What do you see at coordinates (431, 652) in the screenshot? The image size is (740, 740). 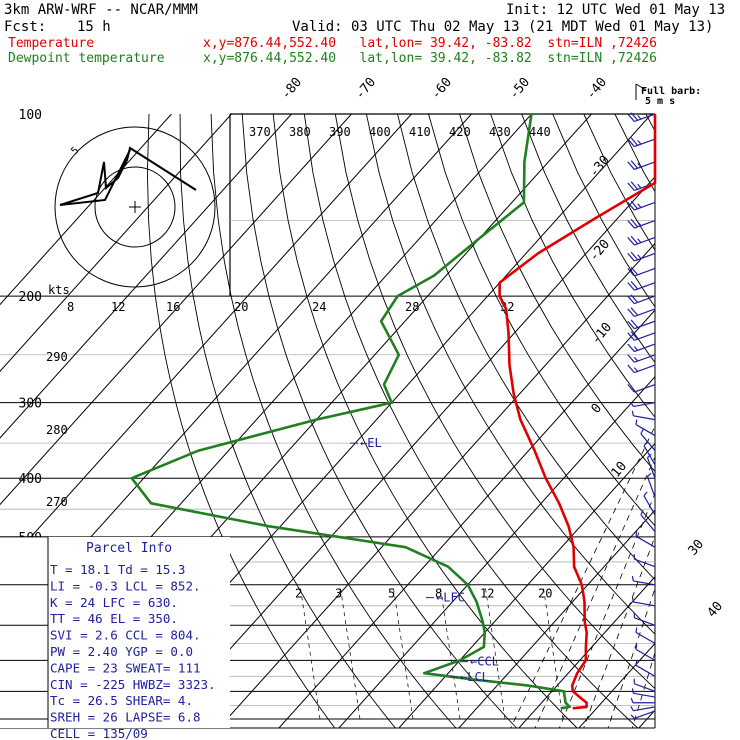 I see `mixing-ratio-group` at bounding box center [431, 652].